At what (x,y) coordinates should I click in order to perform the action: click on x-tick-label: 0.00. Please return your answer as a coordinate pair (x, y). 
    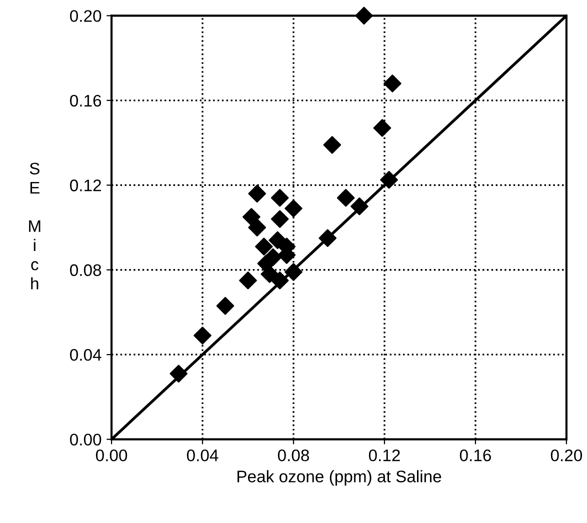
    Looking at the image, I should click on (112, 455).